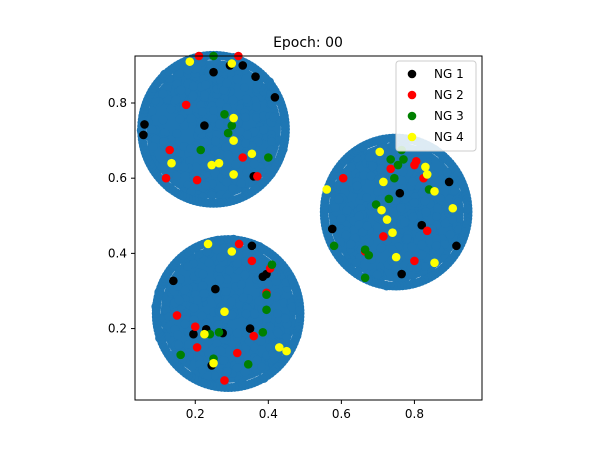  I want to click on x-tick-label: 0.6, so click(341, 414).